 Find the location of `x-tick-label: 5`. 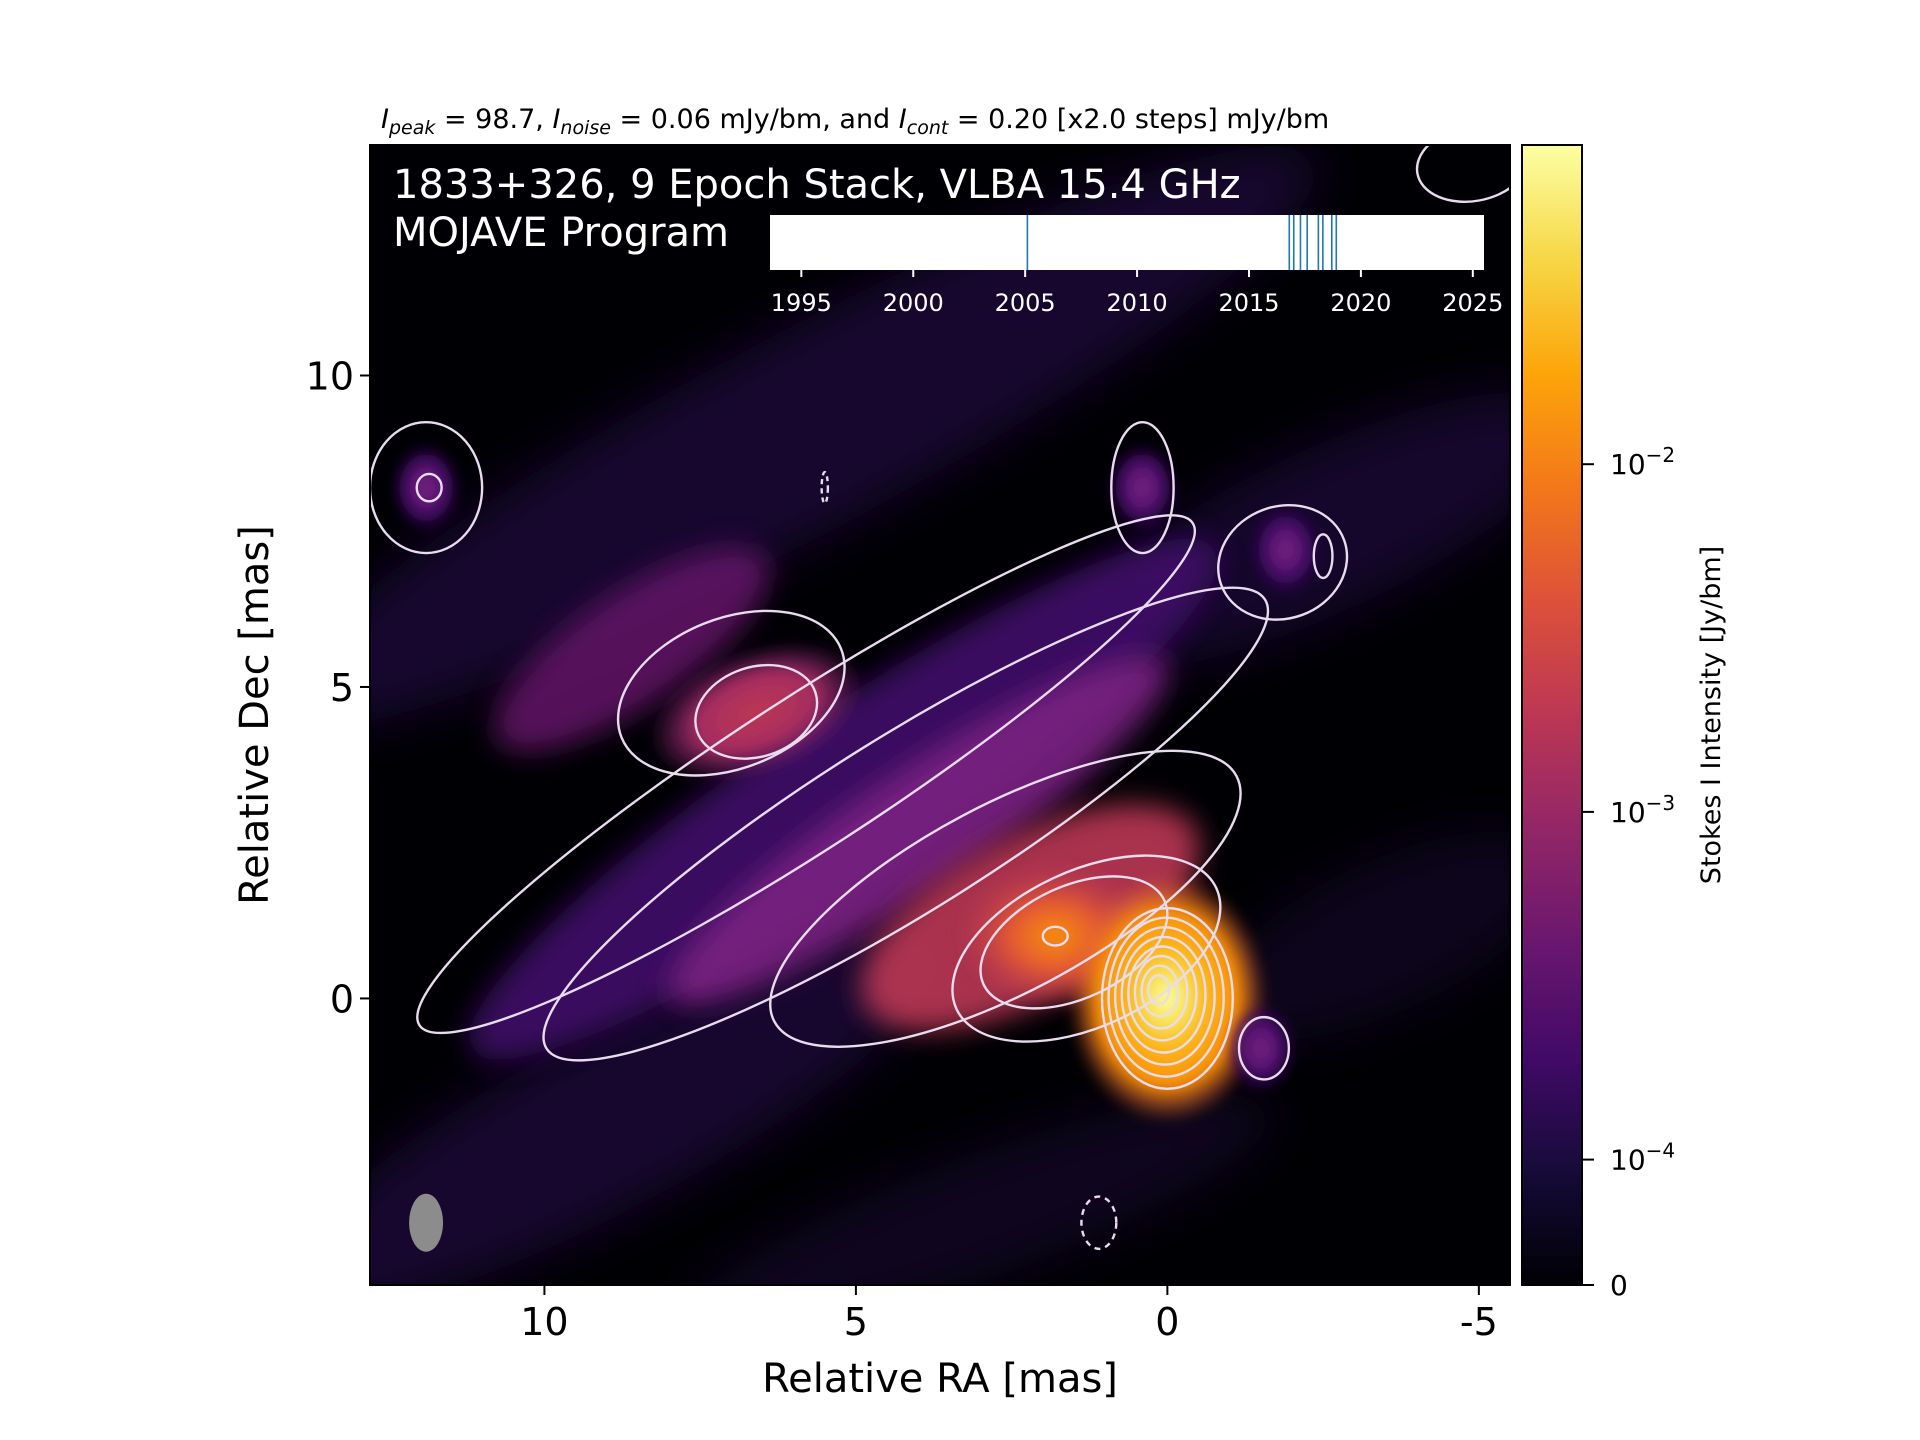

x-tick-label: 5 is located at coordinates (856, 1322).